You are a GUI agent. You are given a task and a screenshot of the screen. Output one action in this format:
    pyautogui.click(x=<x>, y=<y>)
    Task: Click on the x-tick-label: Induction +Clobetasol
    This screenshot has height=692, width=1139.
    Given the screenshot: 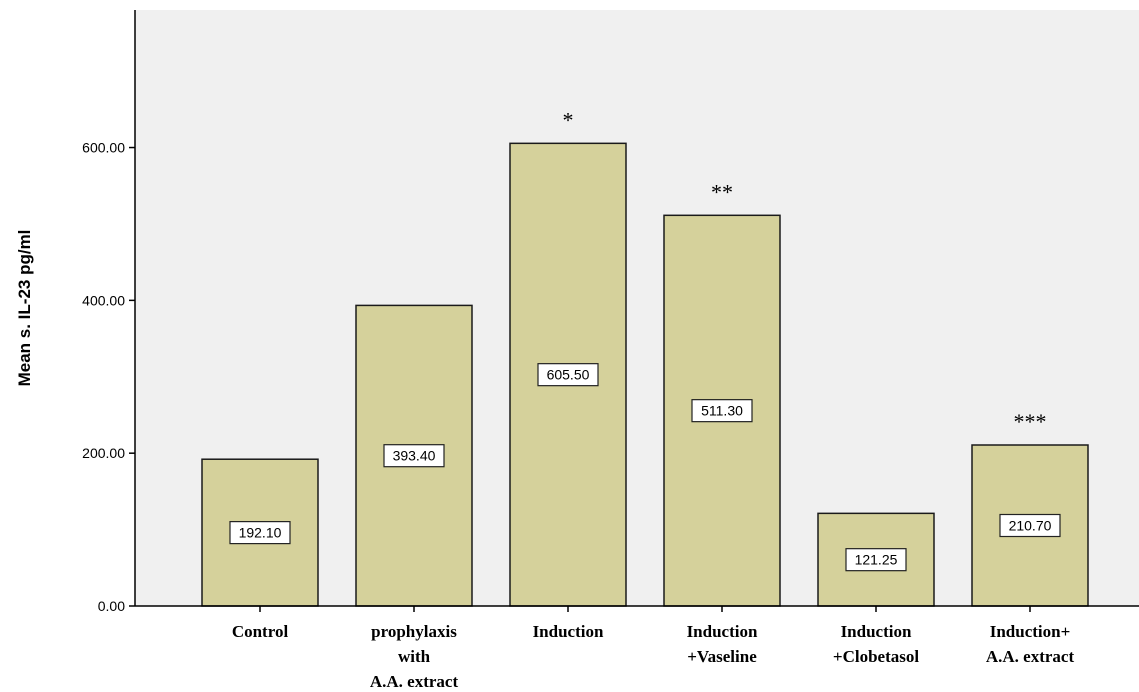 What is the action you would take?
    pyautogui.click(x=876, y=644)
    